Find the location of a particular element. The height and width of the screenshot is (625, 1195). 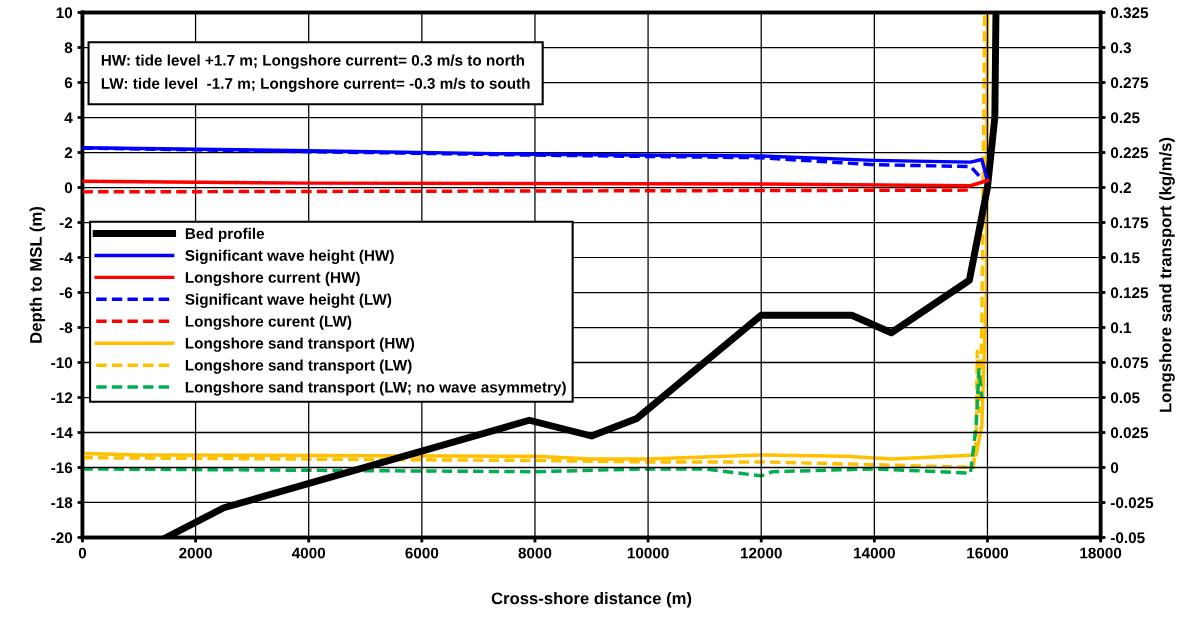

y2-axis-title: Longshore sand transport (kg/m/s) is located at coordinates (1167, 274).